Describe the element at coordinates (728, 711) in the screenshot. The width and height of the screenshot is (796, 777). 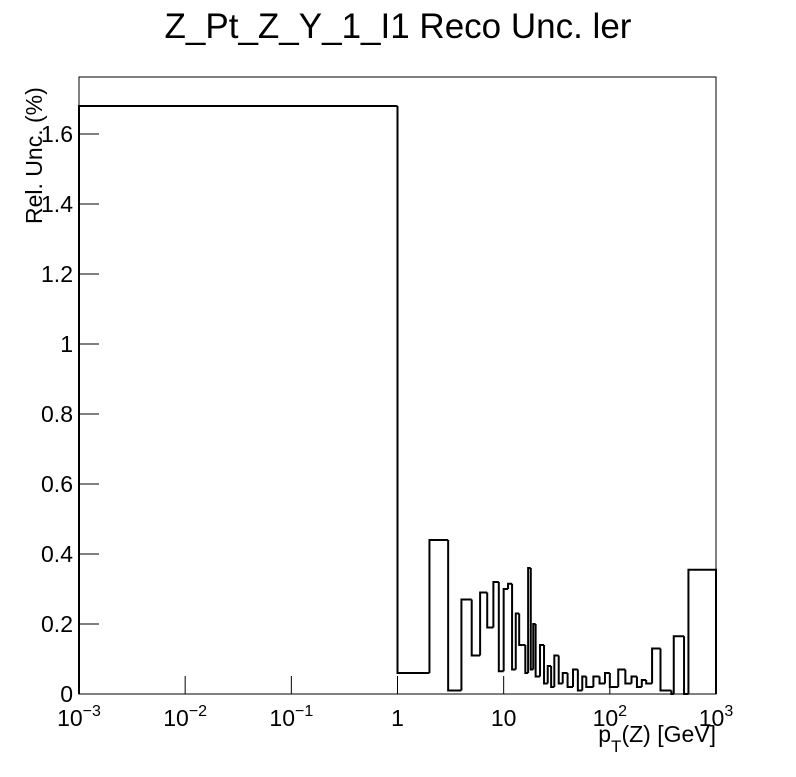
I see `x-tick-exp: 3` at that location.